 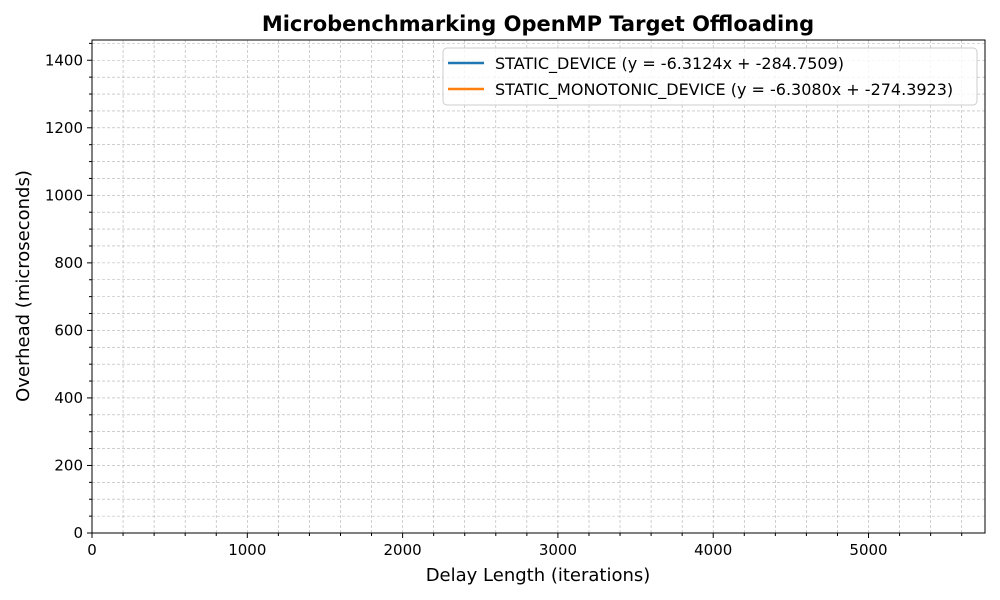 I want to click on legend-label-static-device: STATIC_DEVICE (y = -6.3124x + -284.7509), so click(x=669, y=64).